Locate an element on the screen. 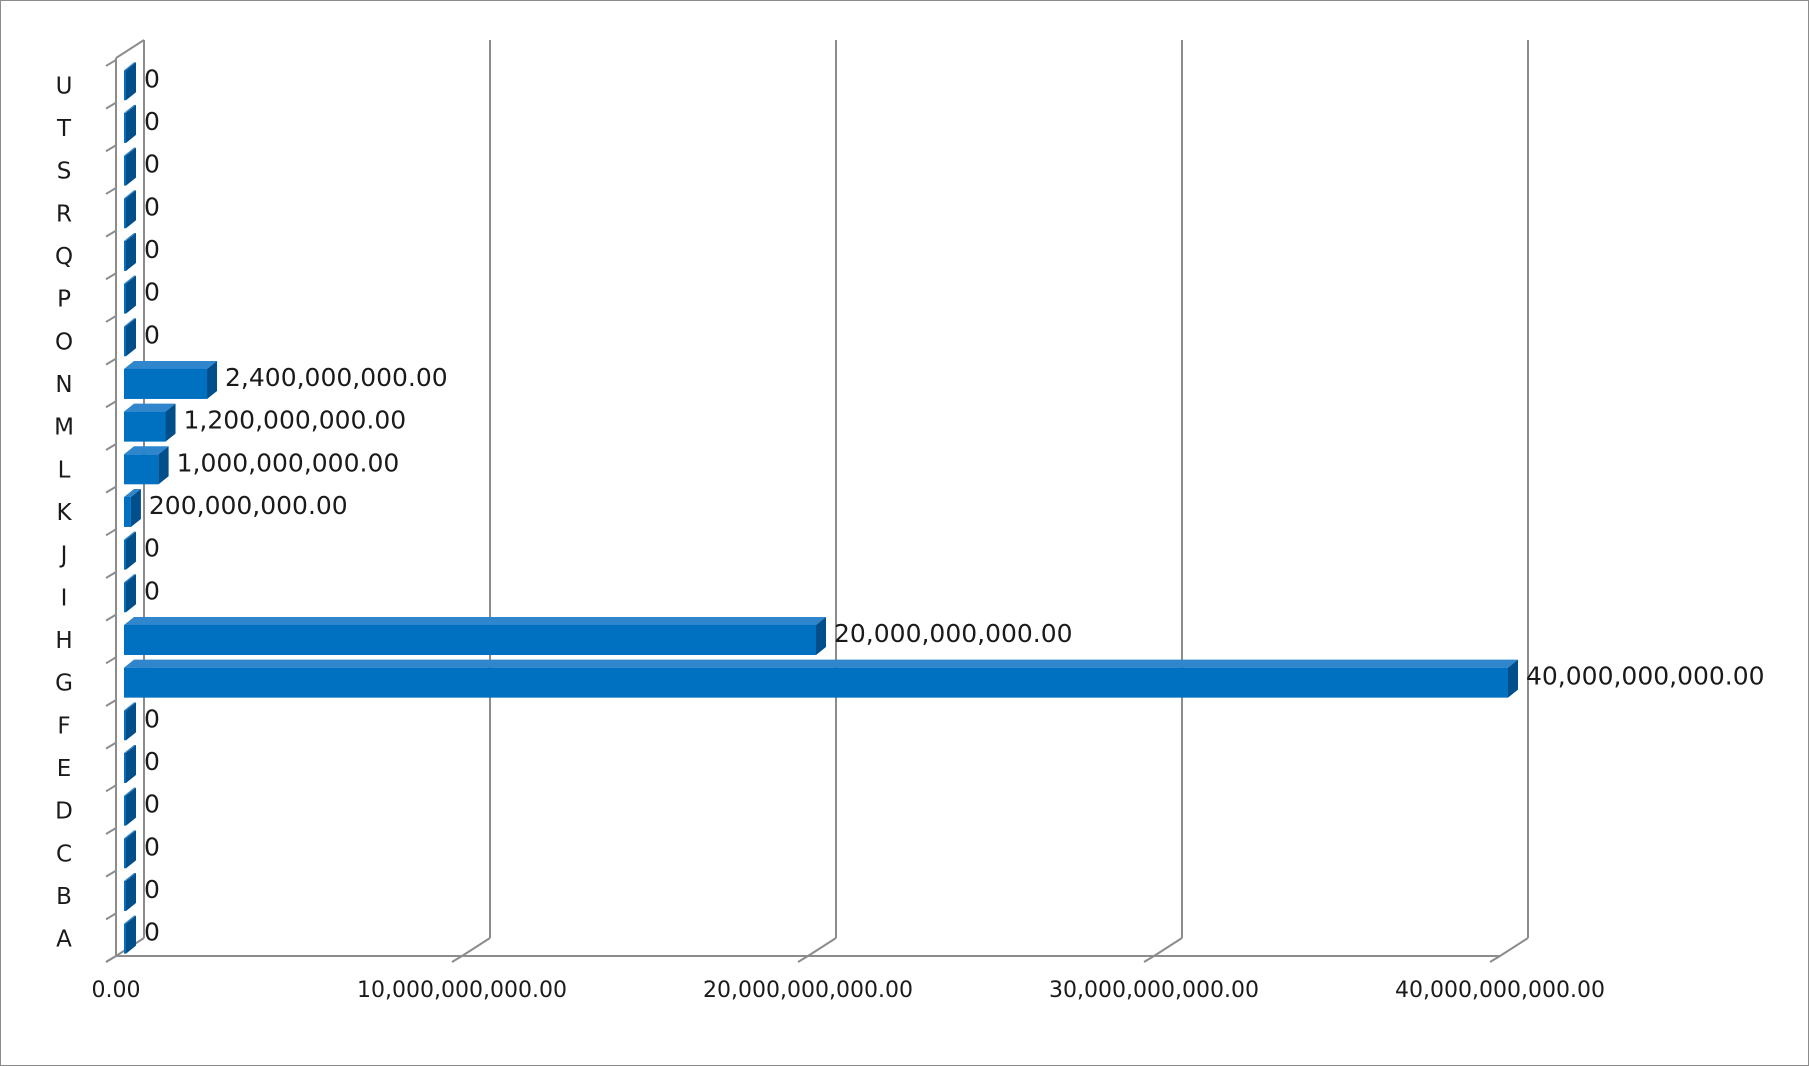 Image resolution: width=1809 pixels, height=1066 pixels. category-label: L is located at coordinates (64, 470).